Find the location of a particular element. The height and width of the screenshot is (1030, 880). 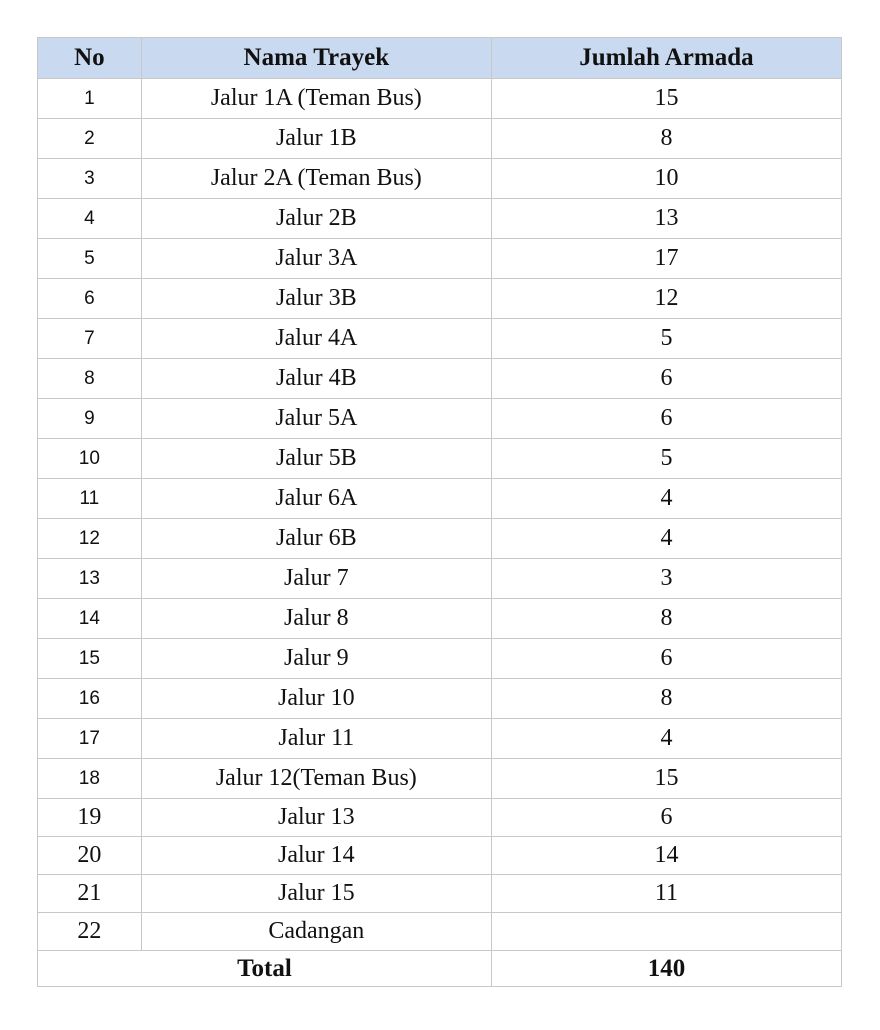

row-no: 12 is located at coordinates (89, 538).